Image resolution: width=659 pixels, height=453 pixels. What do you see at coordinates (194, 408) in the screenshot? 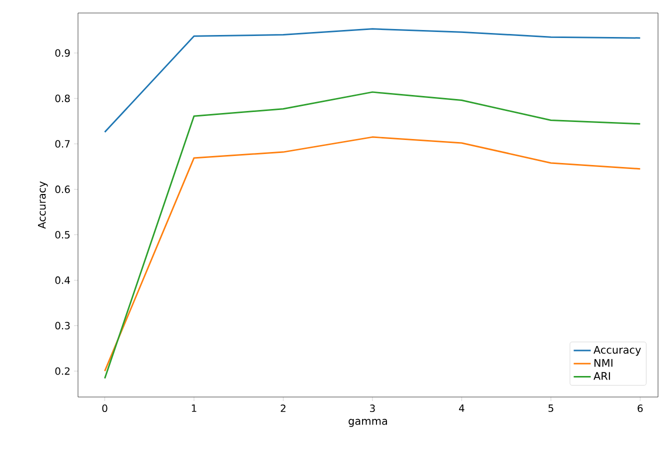
I see `x-tick-label: 1` at bounding box center [194, 408].